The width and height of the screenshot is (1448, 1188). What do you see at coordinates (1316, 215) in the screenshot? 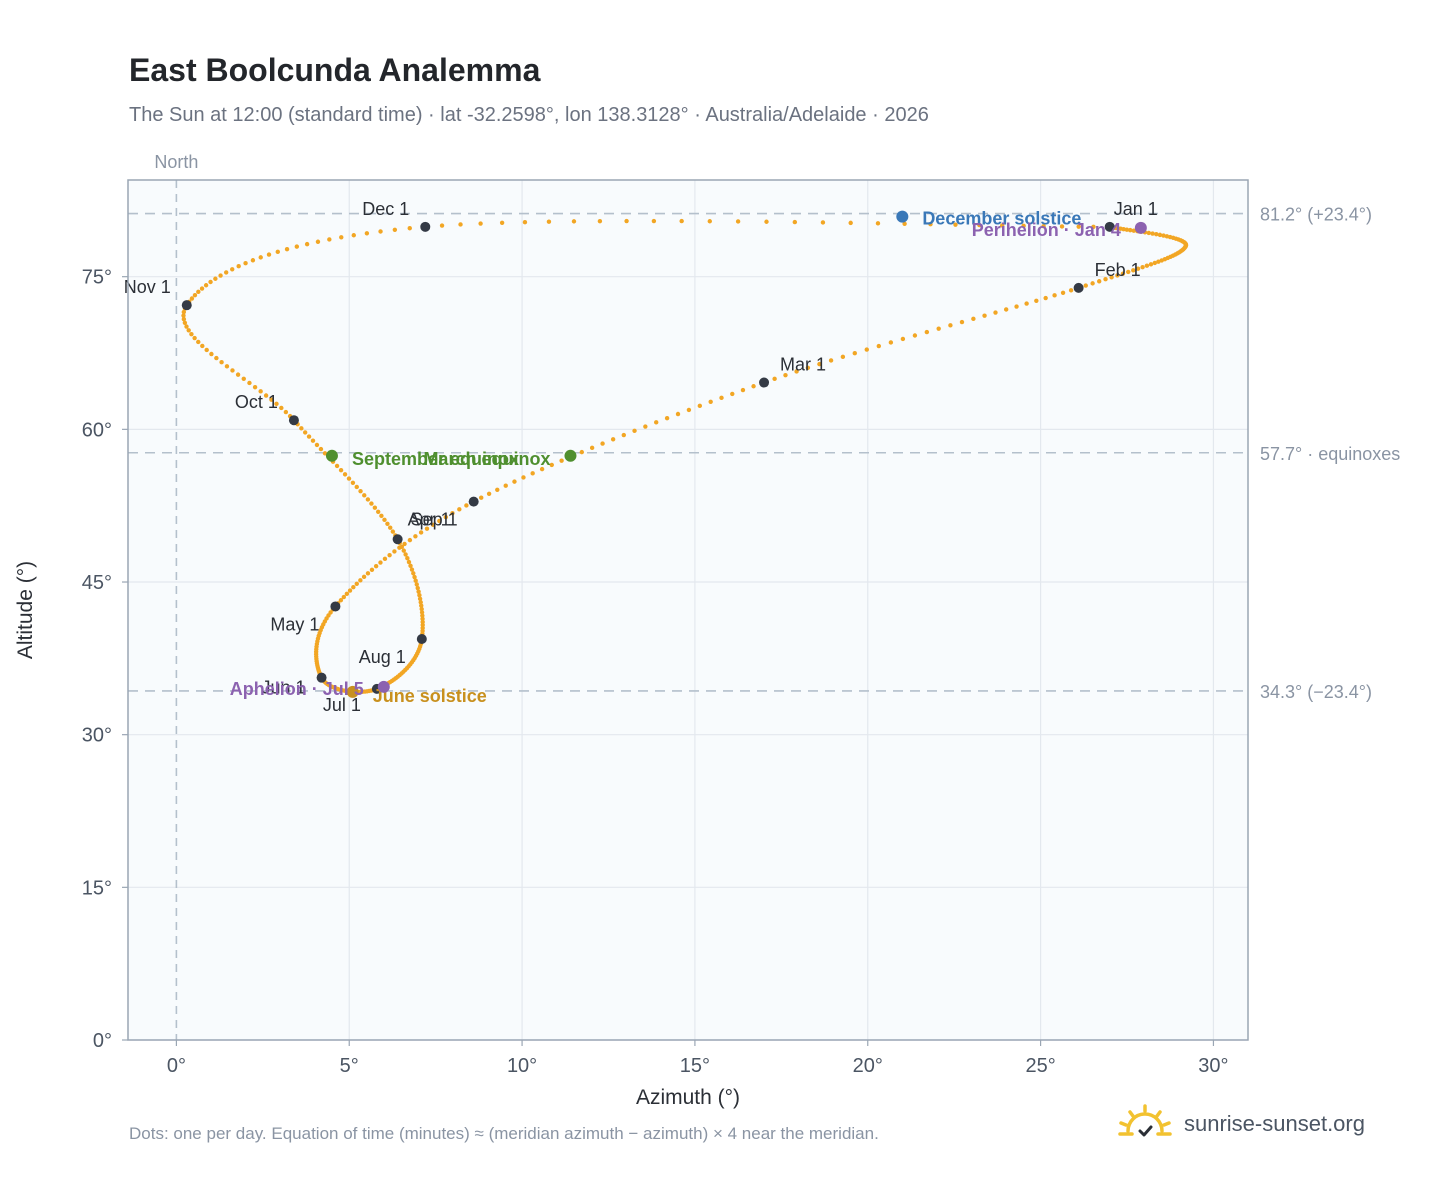
I see `reference-line-label: 81.2° (+23.4°)` at bounding box center [1316, 215].